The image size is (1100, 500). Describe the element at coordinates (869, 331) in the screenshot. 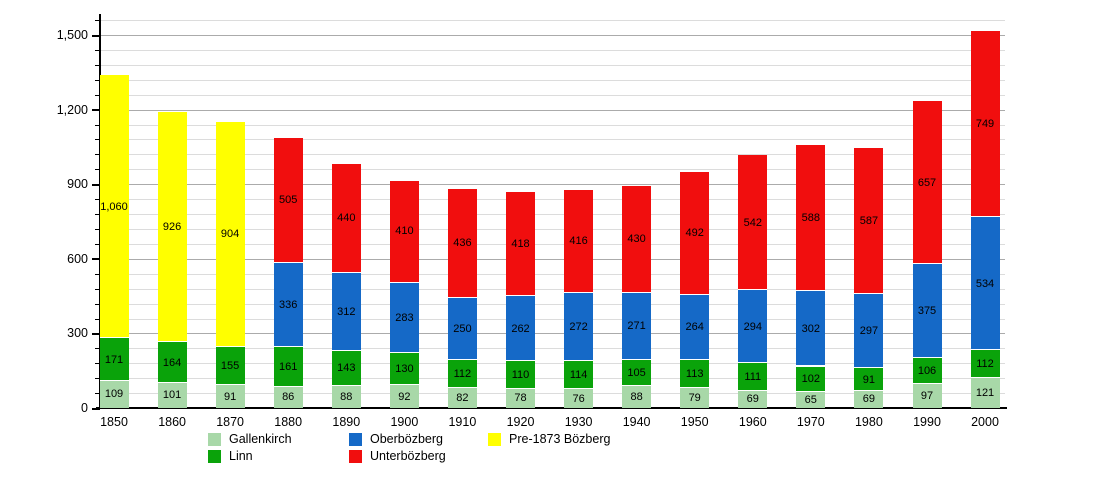

I see `bar-value-label: 297` at that location.